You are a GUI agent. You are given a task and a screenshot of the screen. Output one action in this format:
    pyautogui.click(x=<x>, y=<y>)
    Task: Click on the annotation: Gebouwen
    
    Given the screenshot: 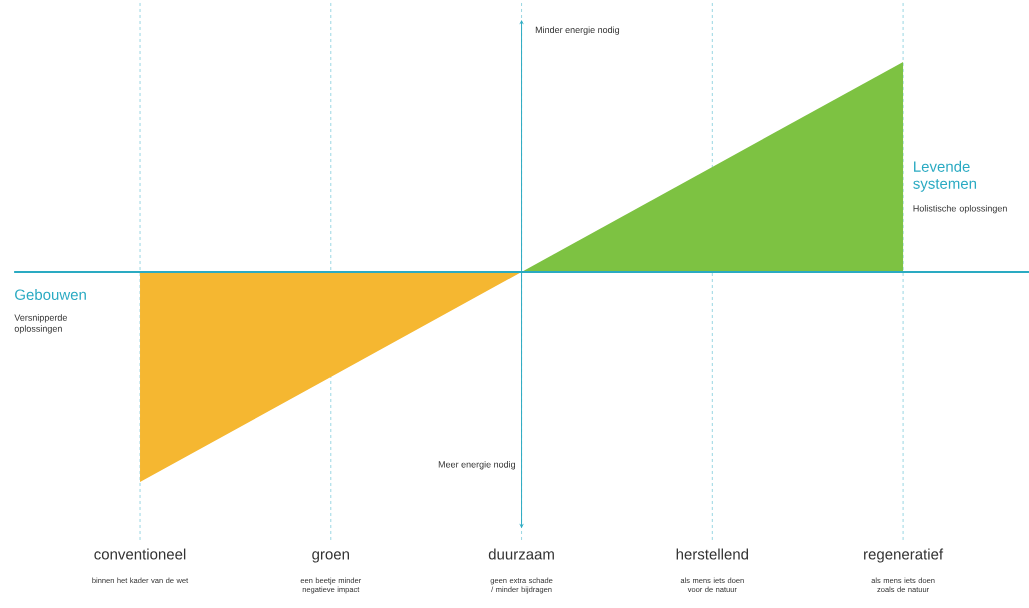 What is the action you would take?
    pyautogui.click(x=50, y=294)
    